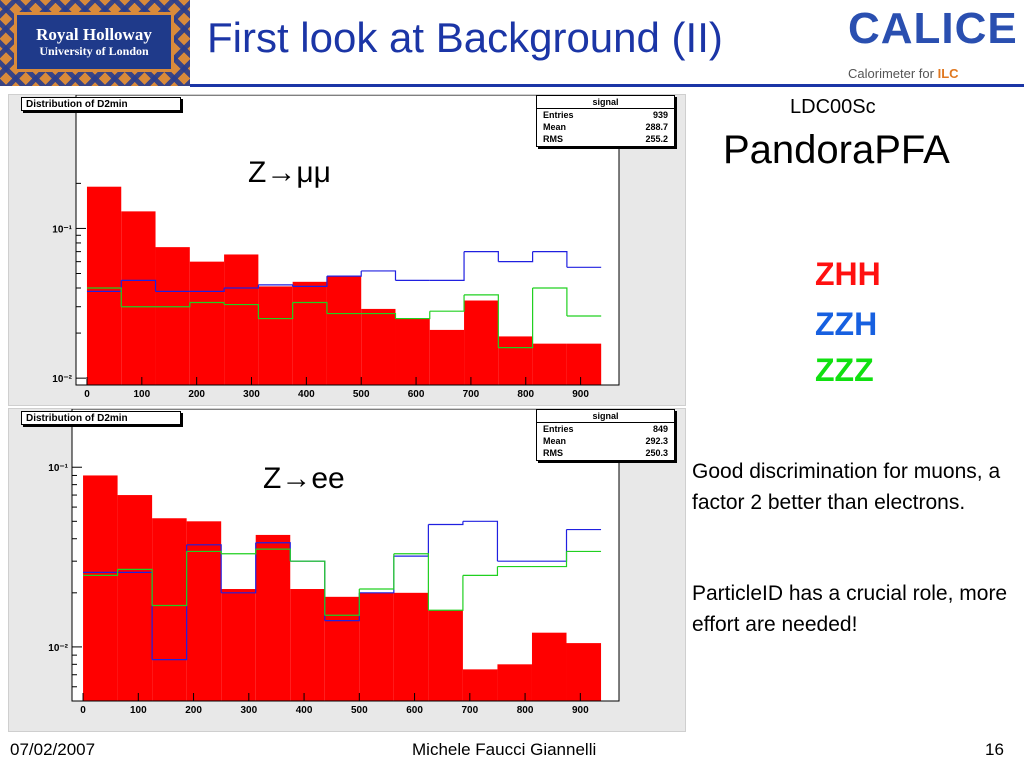 The height and width of the screenshot is (768, 1024). I want to click on calice-subtitle: Calorimeter for ILC, so click(903, 73).